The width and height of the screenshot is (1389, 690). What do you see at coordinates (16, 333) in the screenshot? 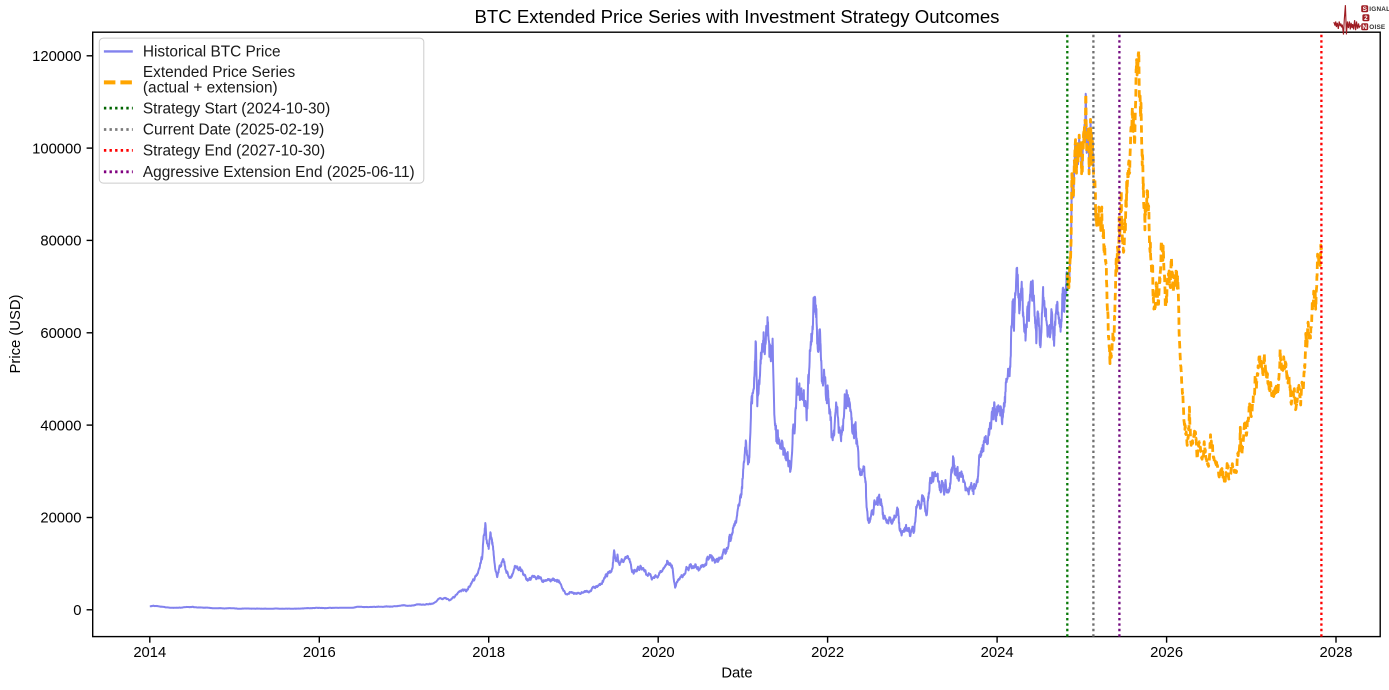
I see `svg-text: Price (USD)` at bounding box center [16, 333].